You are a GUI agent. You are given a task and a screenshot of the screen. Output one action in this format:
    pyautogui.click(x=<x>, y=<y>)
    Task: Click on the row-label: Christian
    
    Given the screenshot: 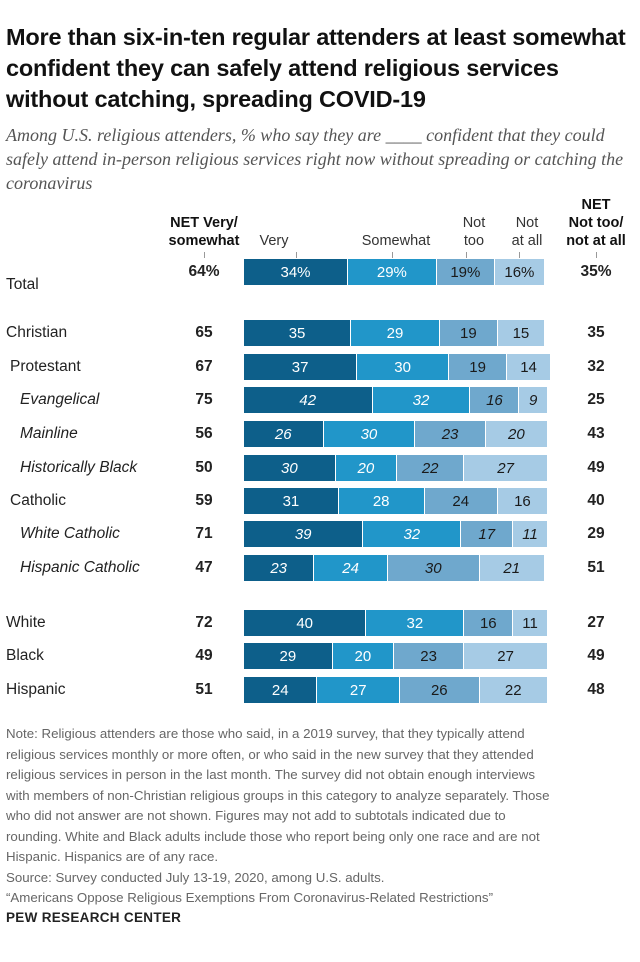 What is the action you would take?
    pyautogui.click(x=37, y=332)
    